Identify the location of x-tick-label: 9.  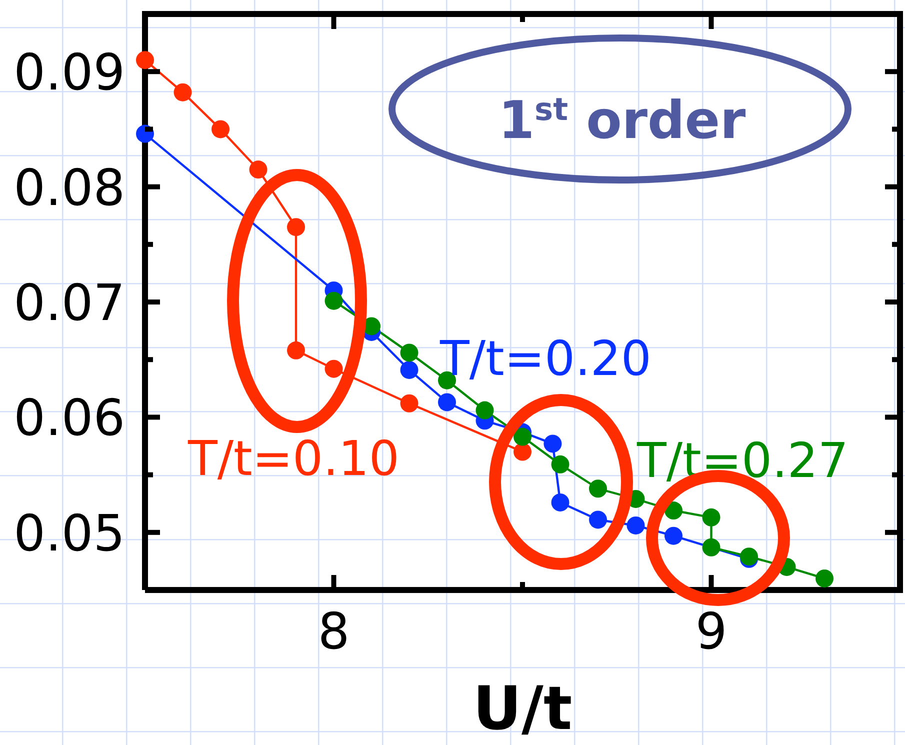
(711, 631).